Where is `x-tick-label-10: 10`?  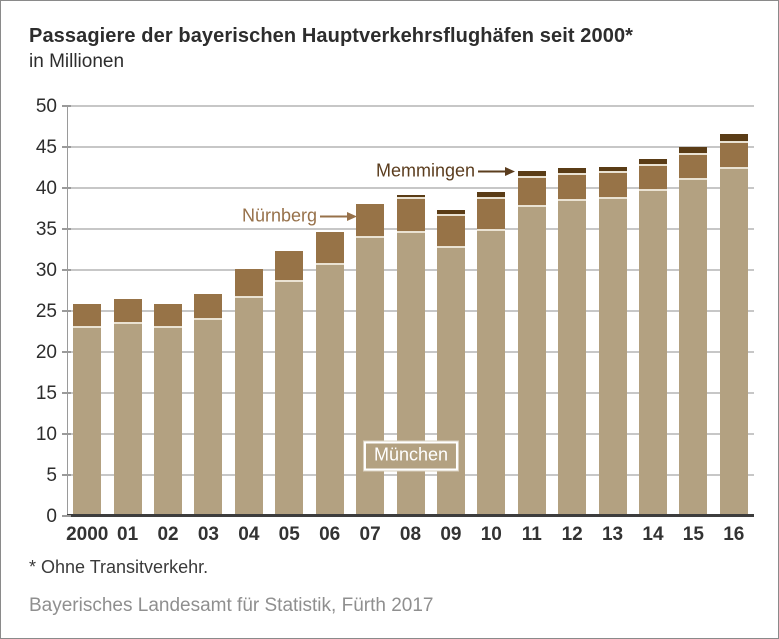 x-tick-label-10: 10 is located at coordinates (491, 534).